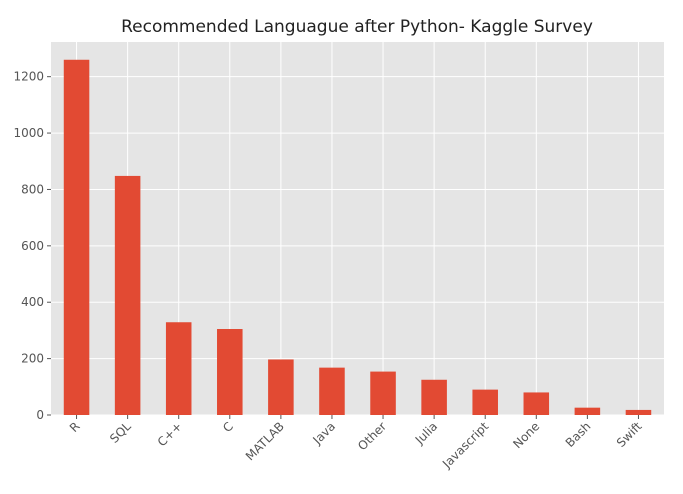 This screenshot has width=683, height=494. What do you see at coordinates (281, 387) in the screenshot?
I see `bar-matlab` at bounding box center [281, 387].